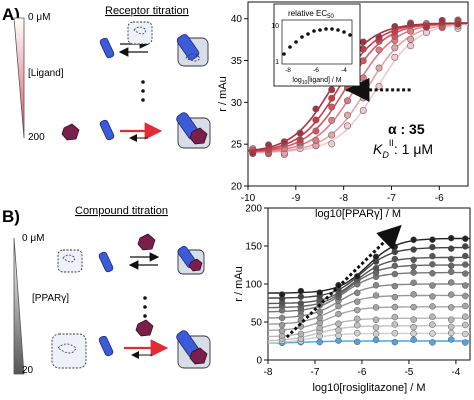  Describe the element at coordinates (343, 281) in the screenshot. I see `plot-b-shift-arrow` at that location.